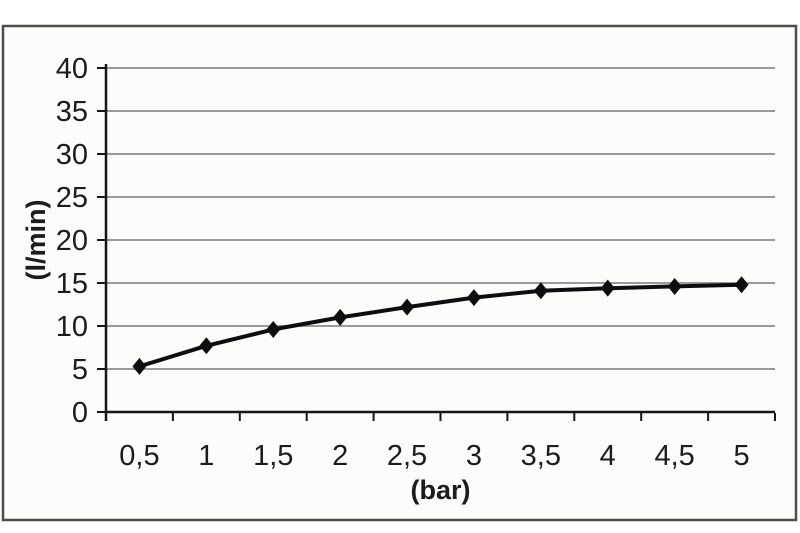 The image size is (800, 533). What do you see at coordinates (206, 456) in the screenshot?
I see `x-tick-label: 1` at bounding box center [206, 456].